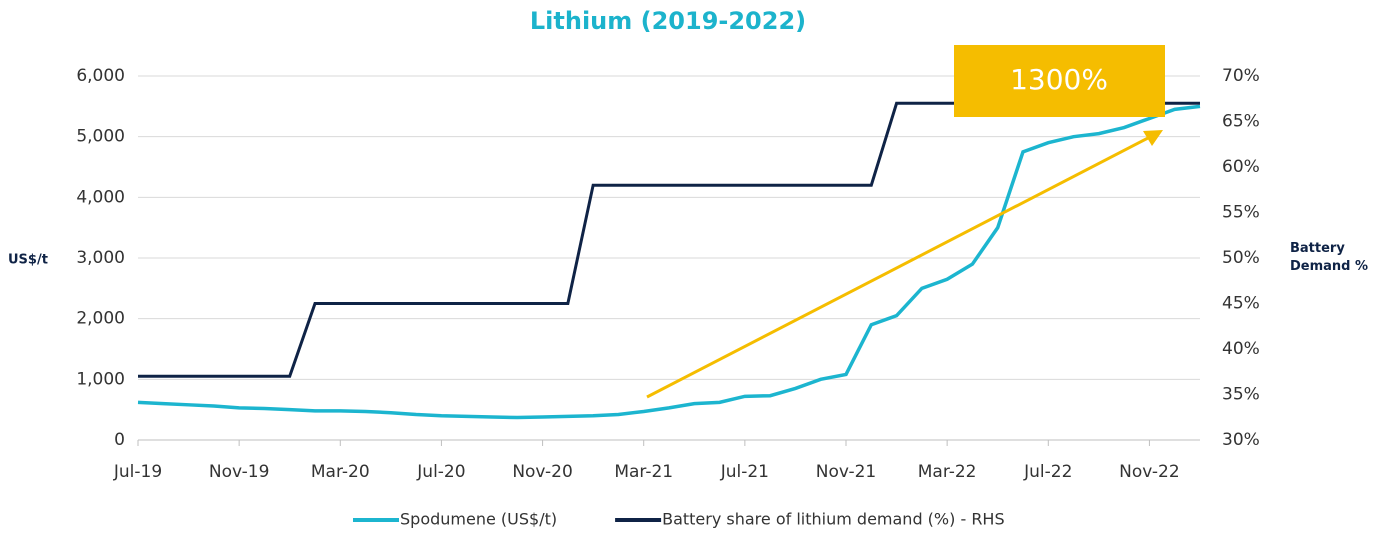  I want to click on y-axis-label: US$/t, so click(28, 260).